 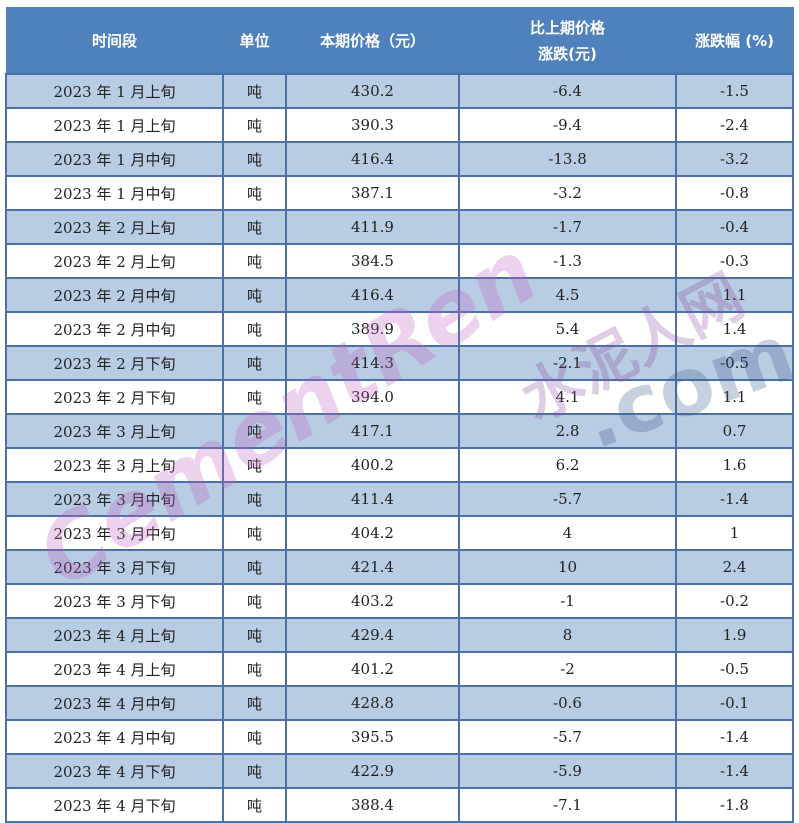 I want to click on cell-change-pct: -1.5, so click(x=734, y=91).